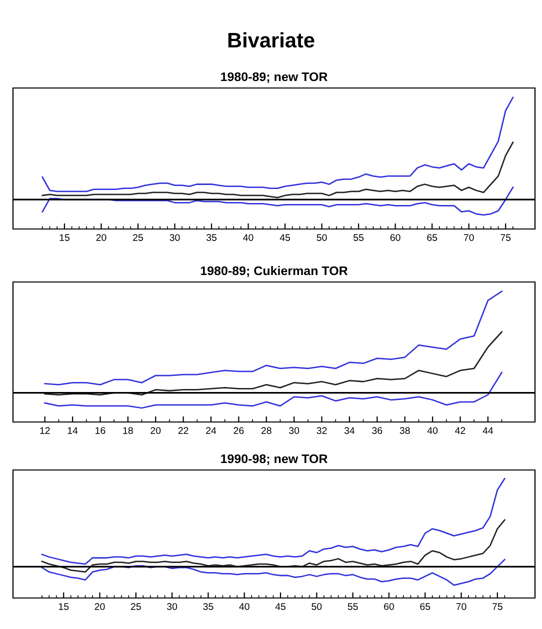 This screenshot has width=542, height=629. Describe the element at coordinates (183, 430) in the screenshot. I see `x-tick-label: 22` at that location.